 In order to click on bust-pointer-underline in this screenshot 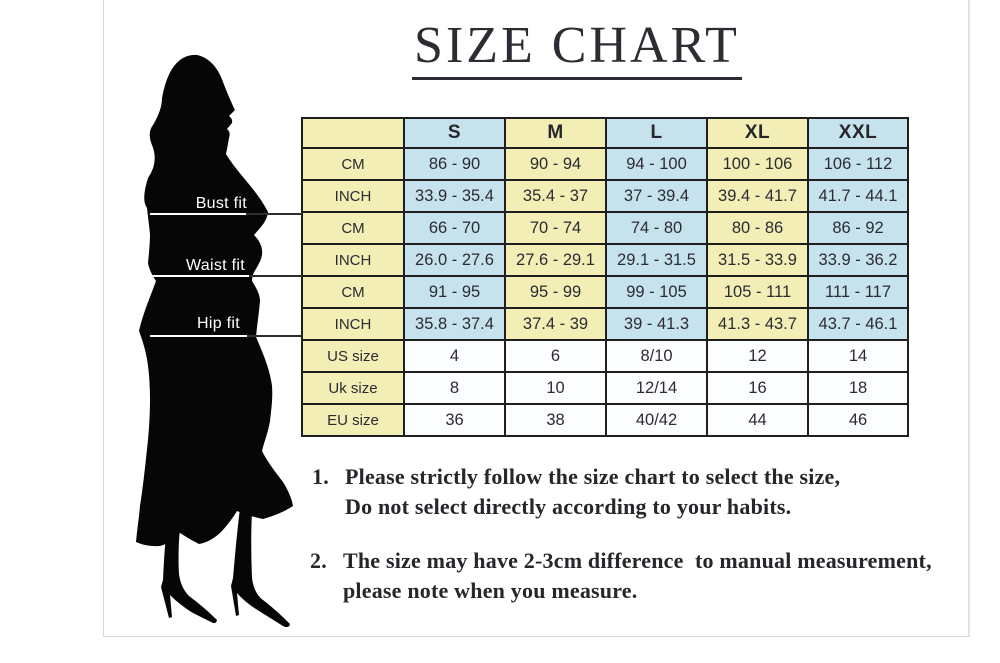, I will do `click(198, 214)`.